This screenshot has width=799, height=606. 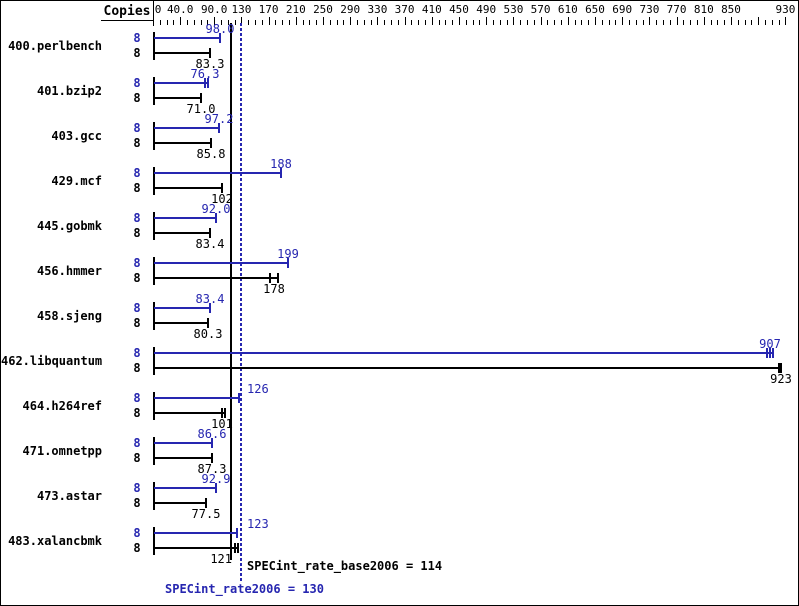 What do you see at coordinates (486, 9) in the screenshot?
I see `axis-tick-label: 490` at bounding box center [486, 9].